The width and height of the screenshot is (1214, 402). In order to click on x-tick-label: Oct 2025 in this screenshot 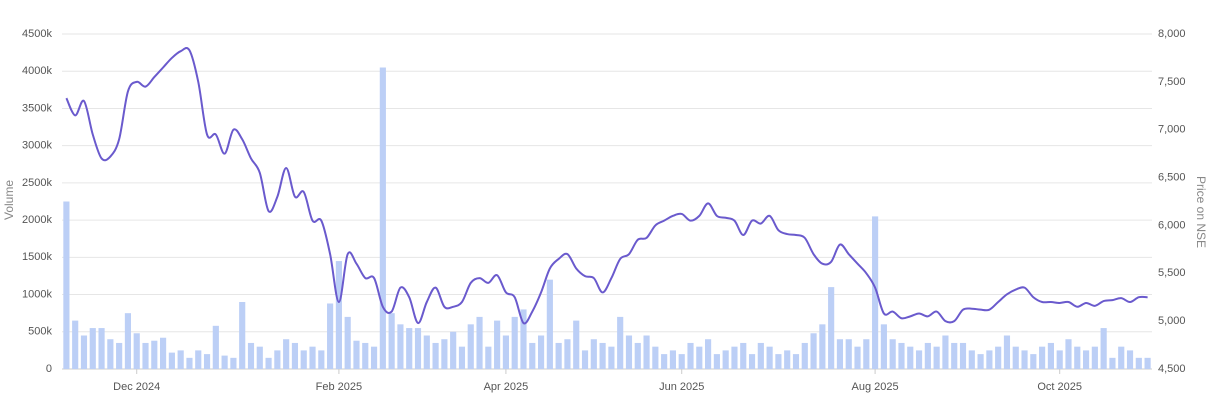, I will do `click(1059, 387)`.